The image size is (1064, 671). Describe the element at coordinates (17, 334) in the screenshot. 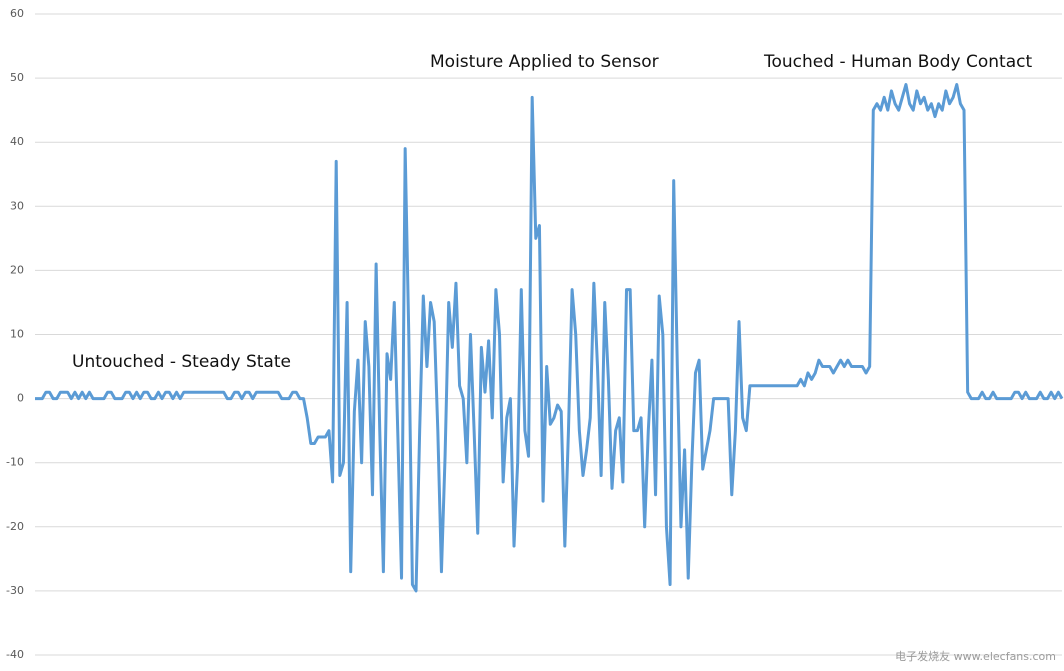

I see `y-tick-label: 10` at that location.